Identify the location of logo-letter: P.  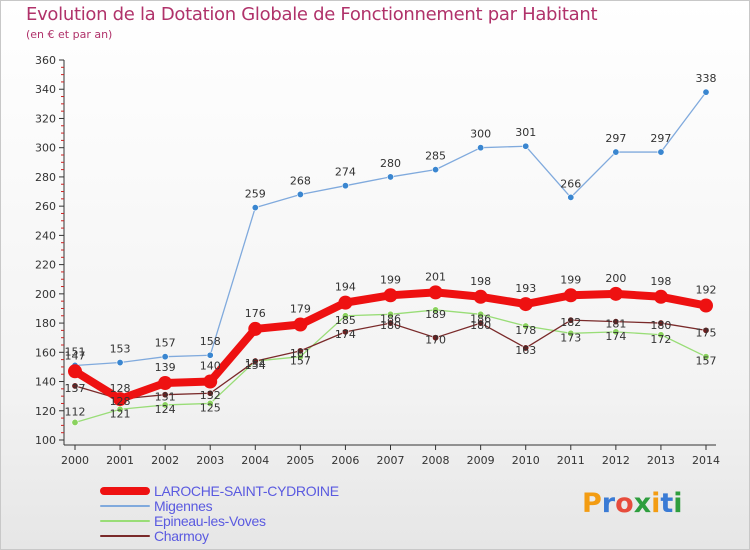
(592, 503).